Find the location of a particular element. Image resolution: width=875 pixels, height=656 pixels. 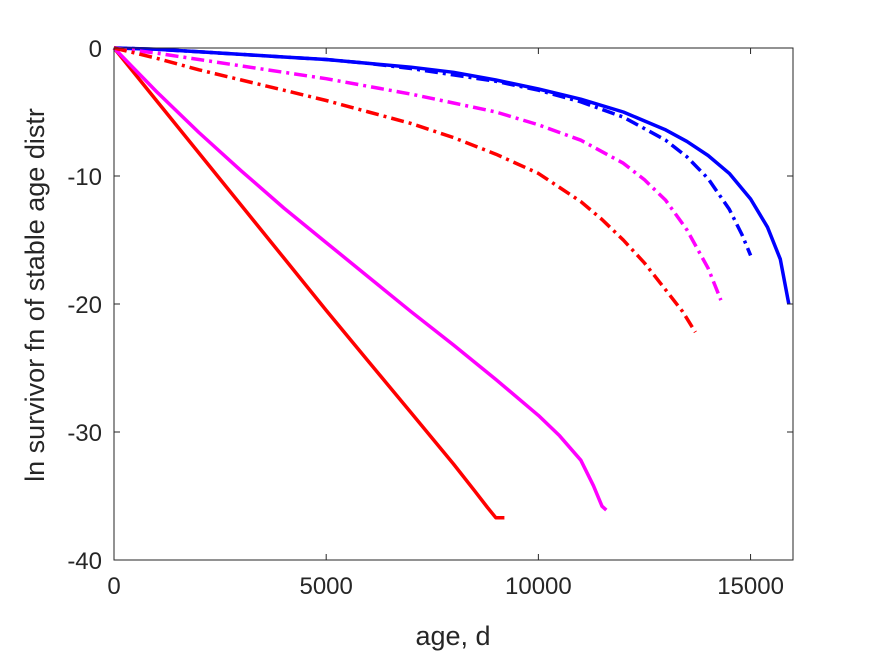

x-tick-label: 15000 is located at coordinates (750, 586).